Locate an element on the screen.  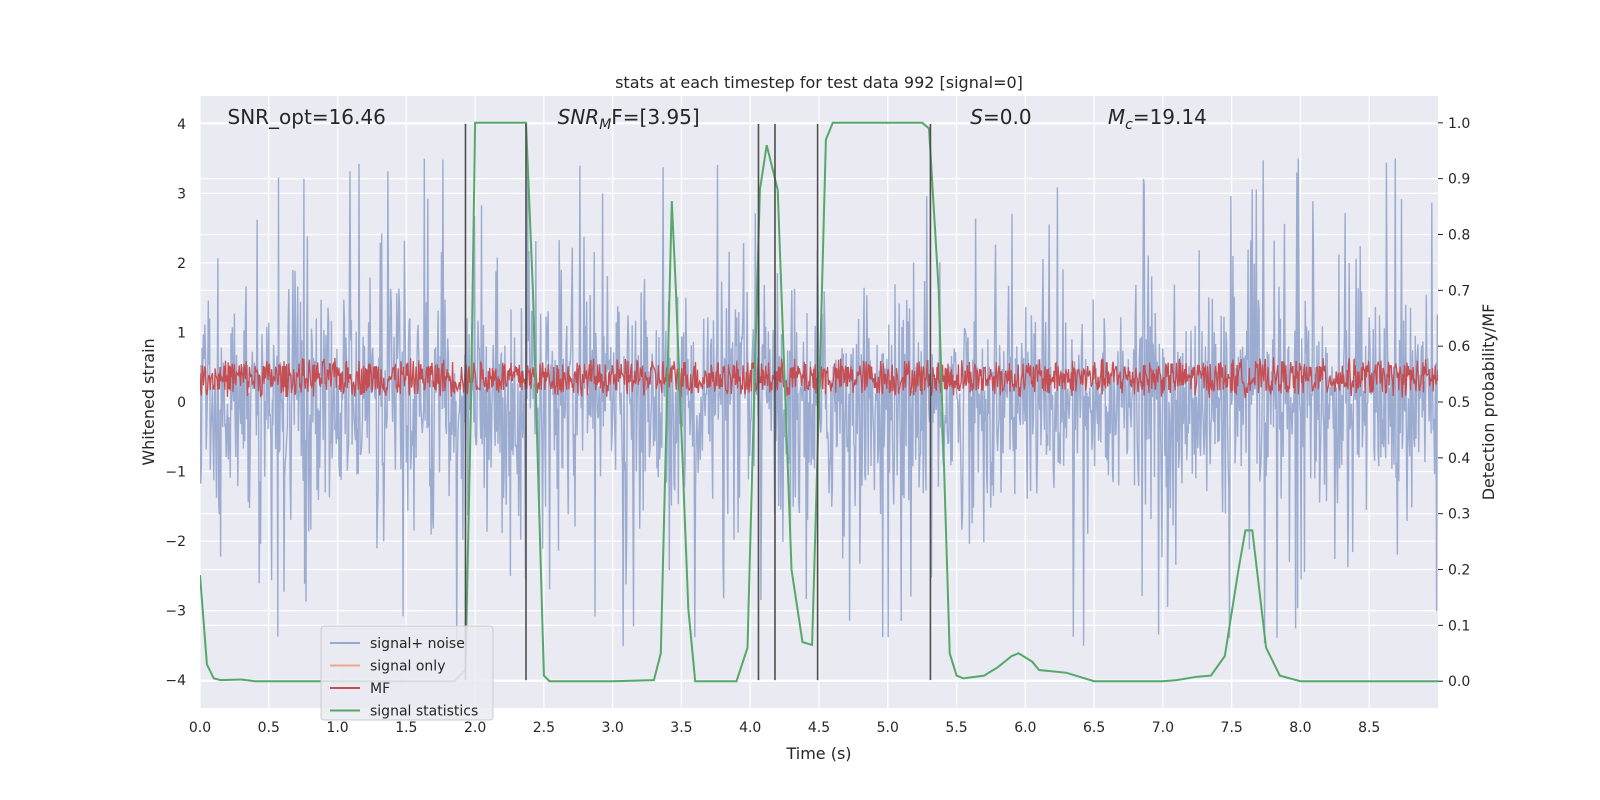
y-right-tick-label: 0.6 is located at coordinates (1459, 347).